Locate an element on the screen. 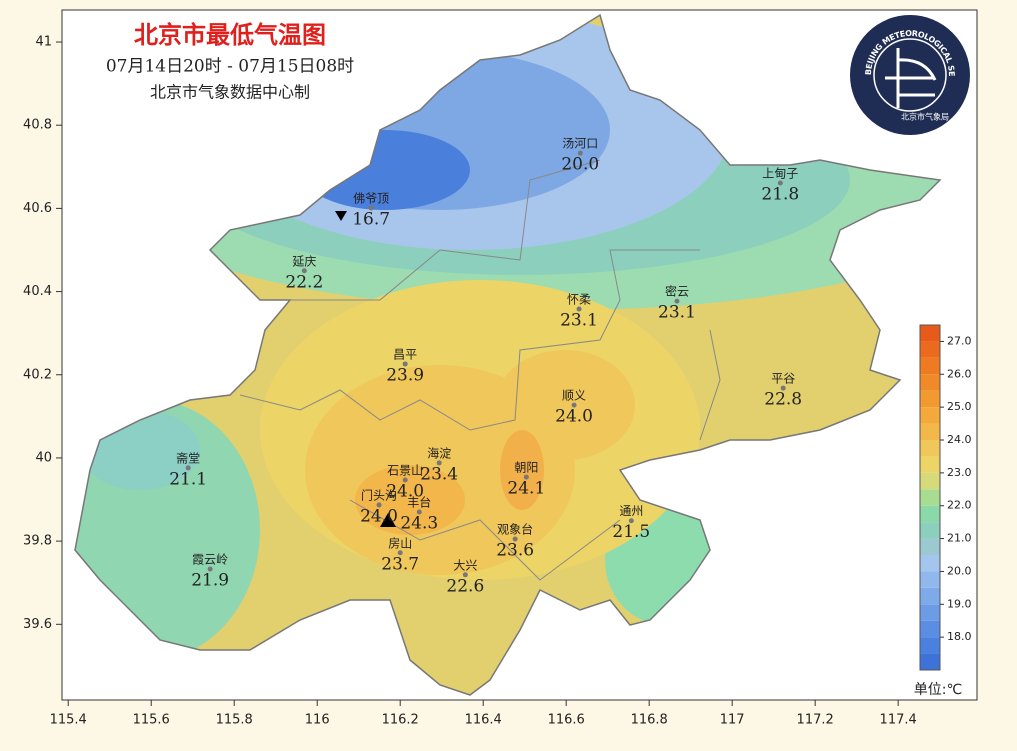 The height and width of the screenshot is (751, 1017). y-tick-label: 40.2 is located at coordinates (37, 374).